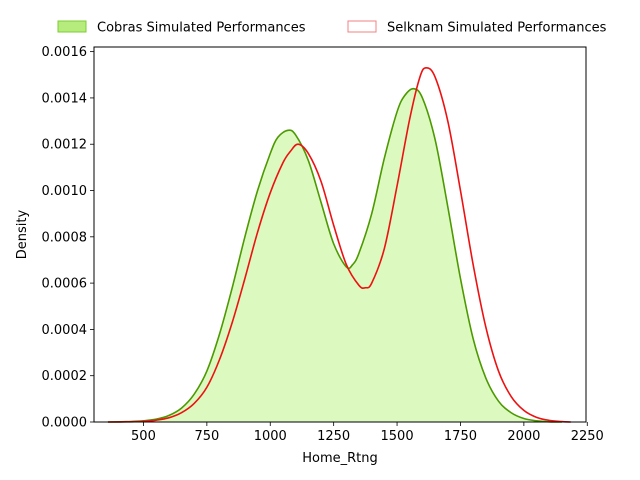  What do you see at coordinates (201, 28) in the screenshot?
I see `legend-label-cobras: Cobras Simulated Performances` at bounding box center [201, 28].